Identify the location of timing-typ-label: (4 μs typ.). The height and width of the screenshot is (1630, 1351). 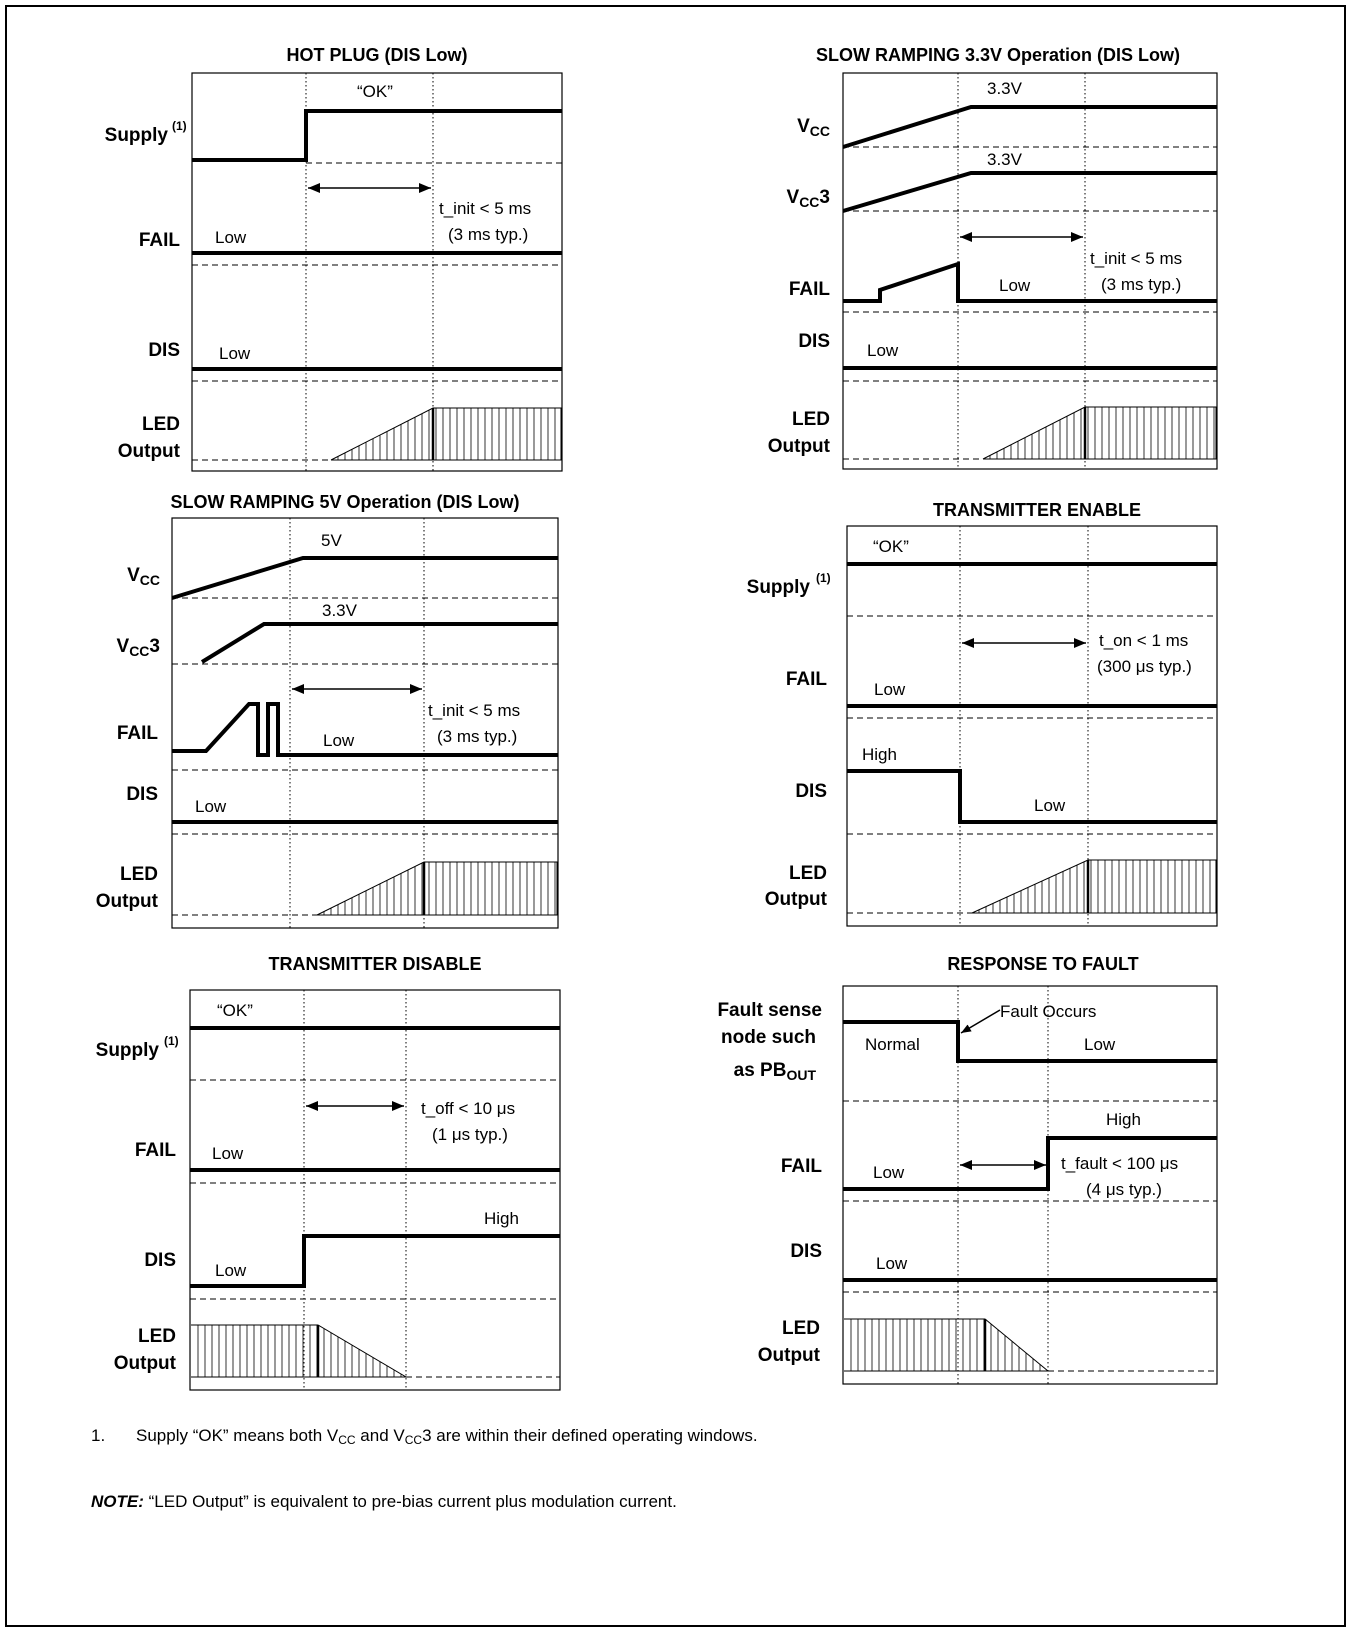
(1124, 1189).